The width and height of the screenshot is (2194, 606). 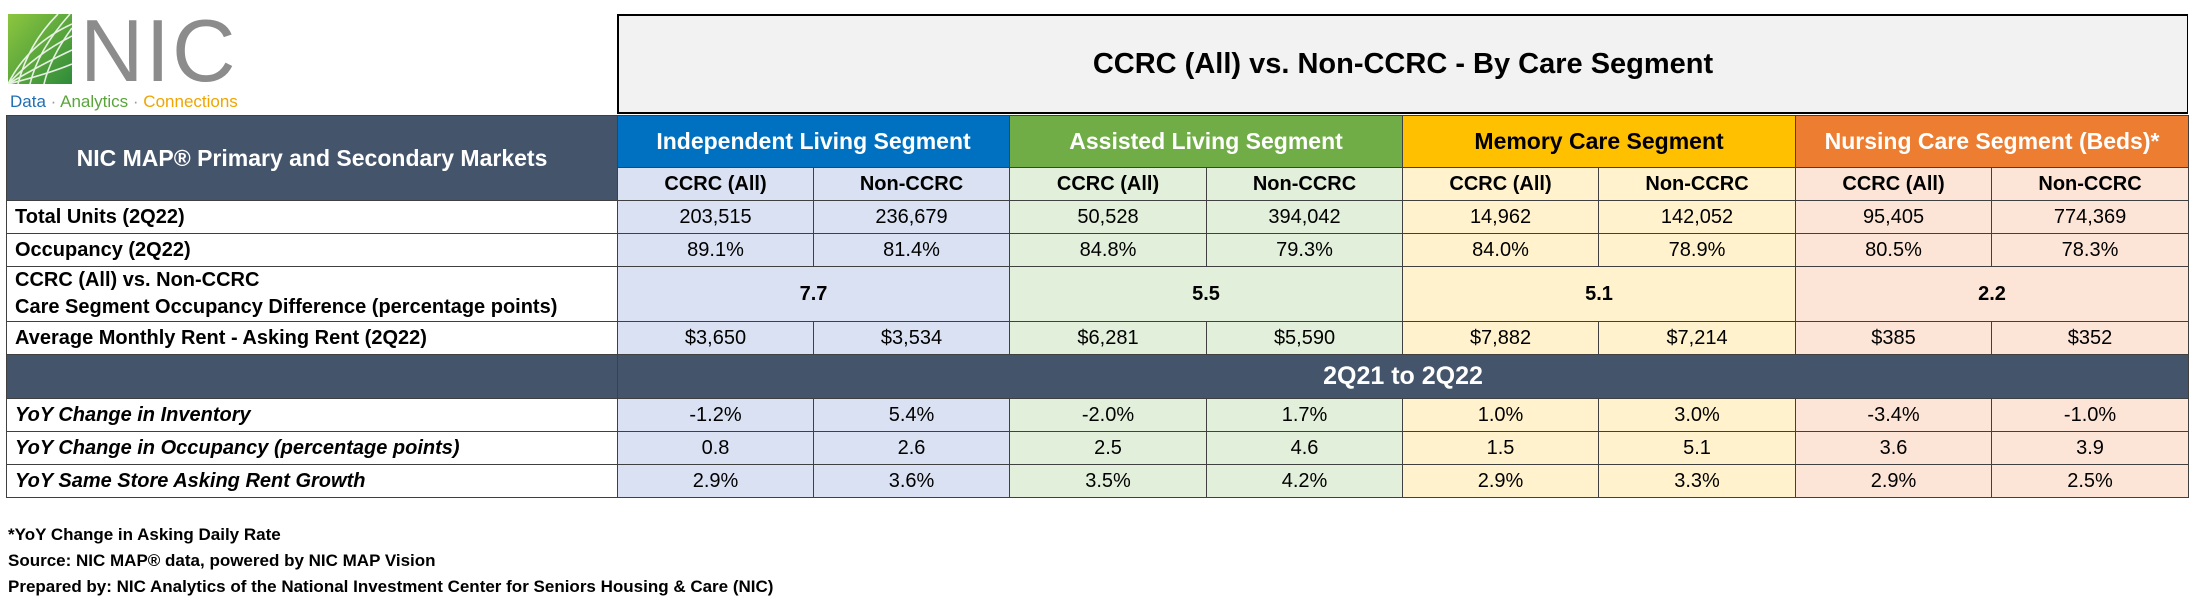 I want to click on tagline-analytics: Analytics, so click(x=94, y=101).